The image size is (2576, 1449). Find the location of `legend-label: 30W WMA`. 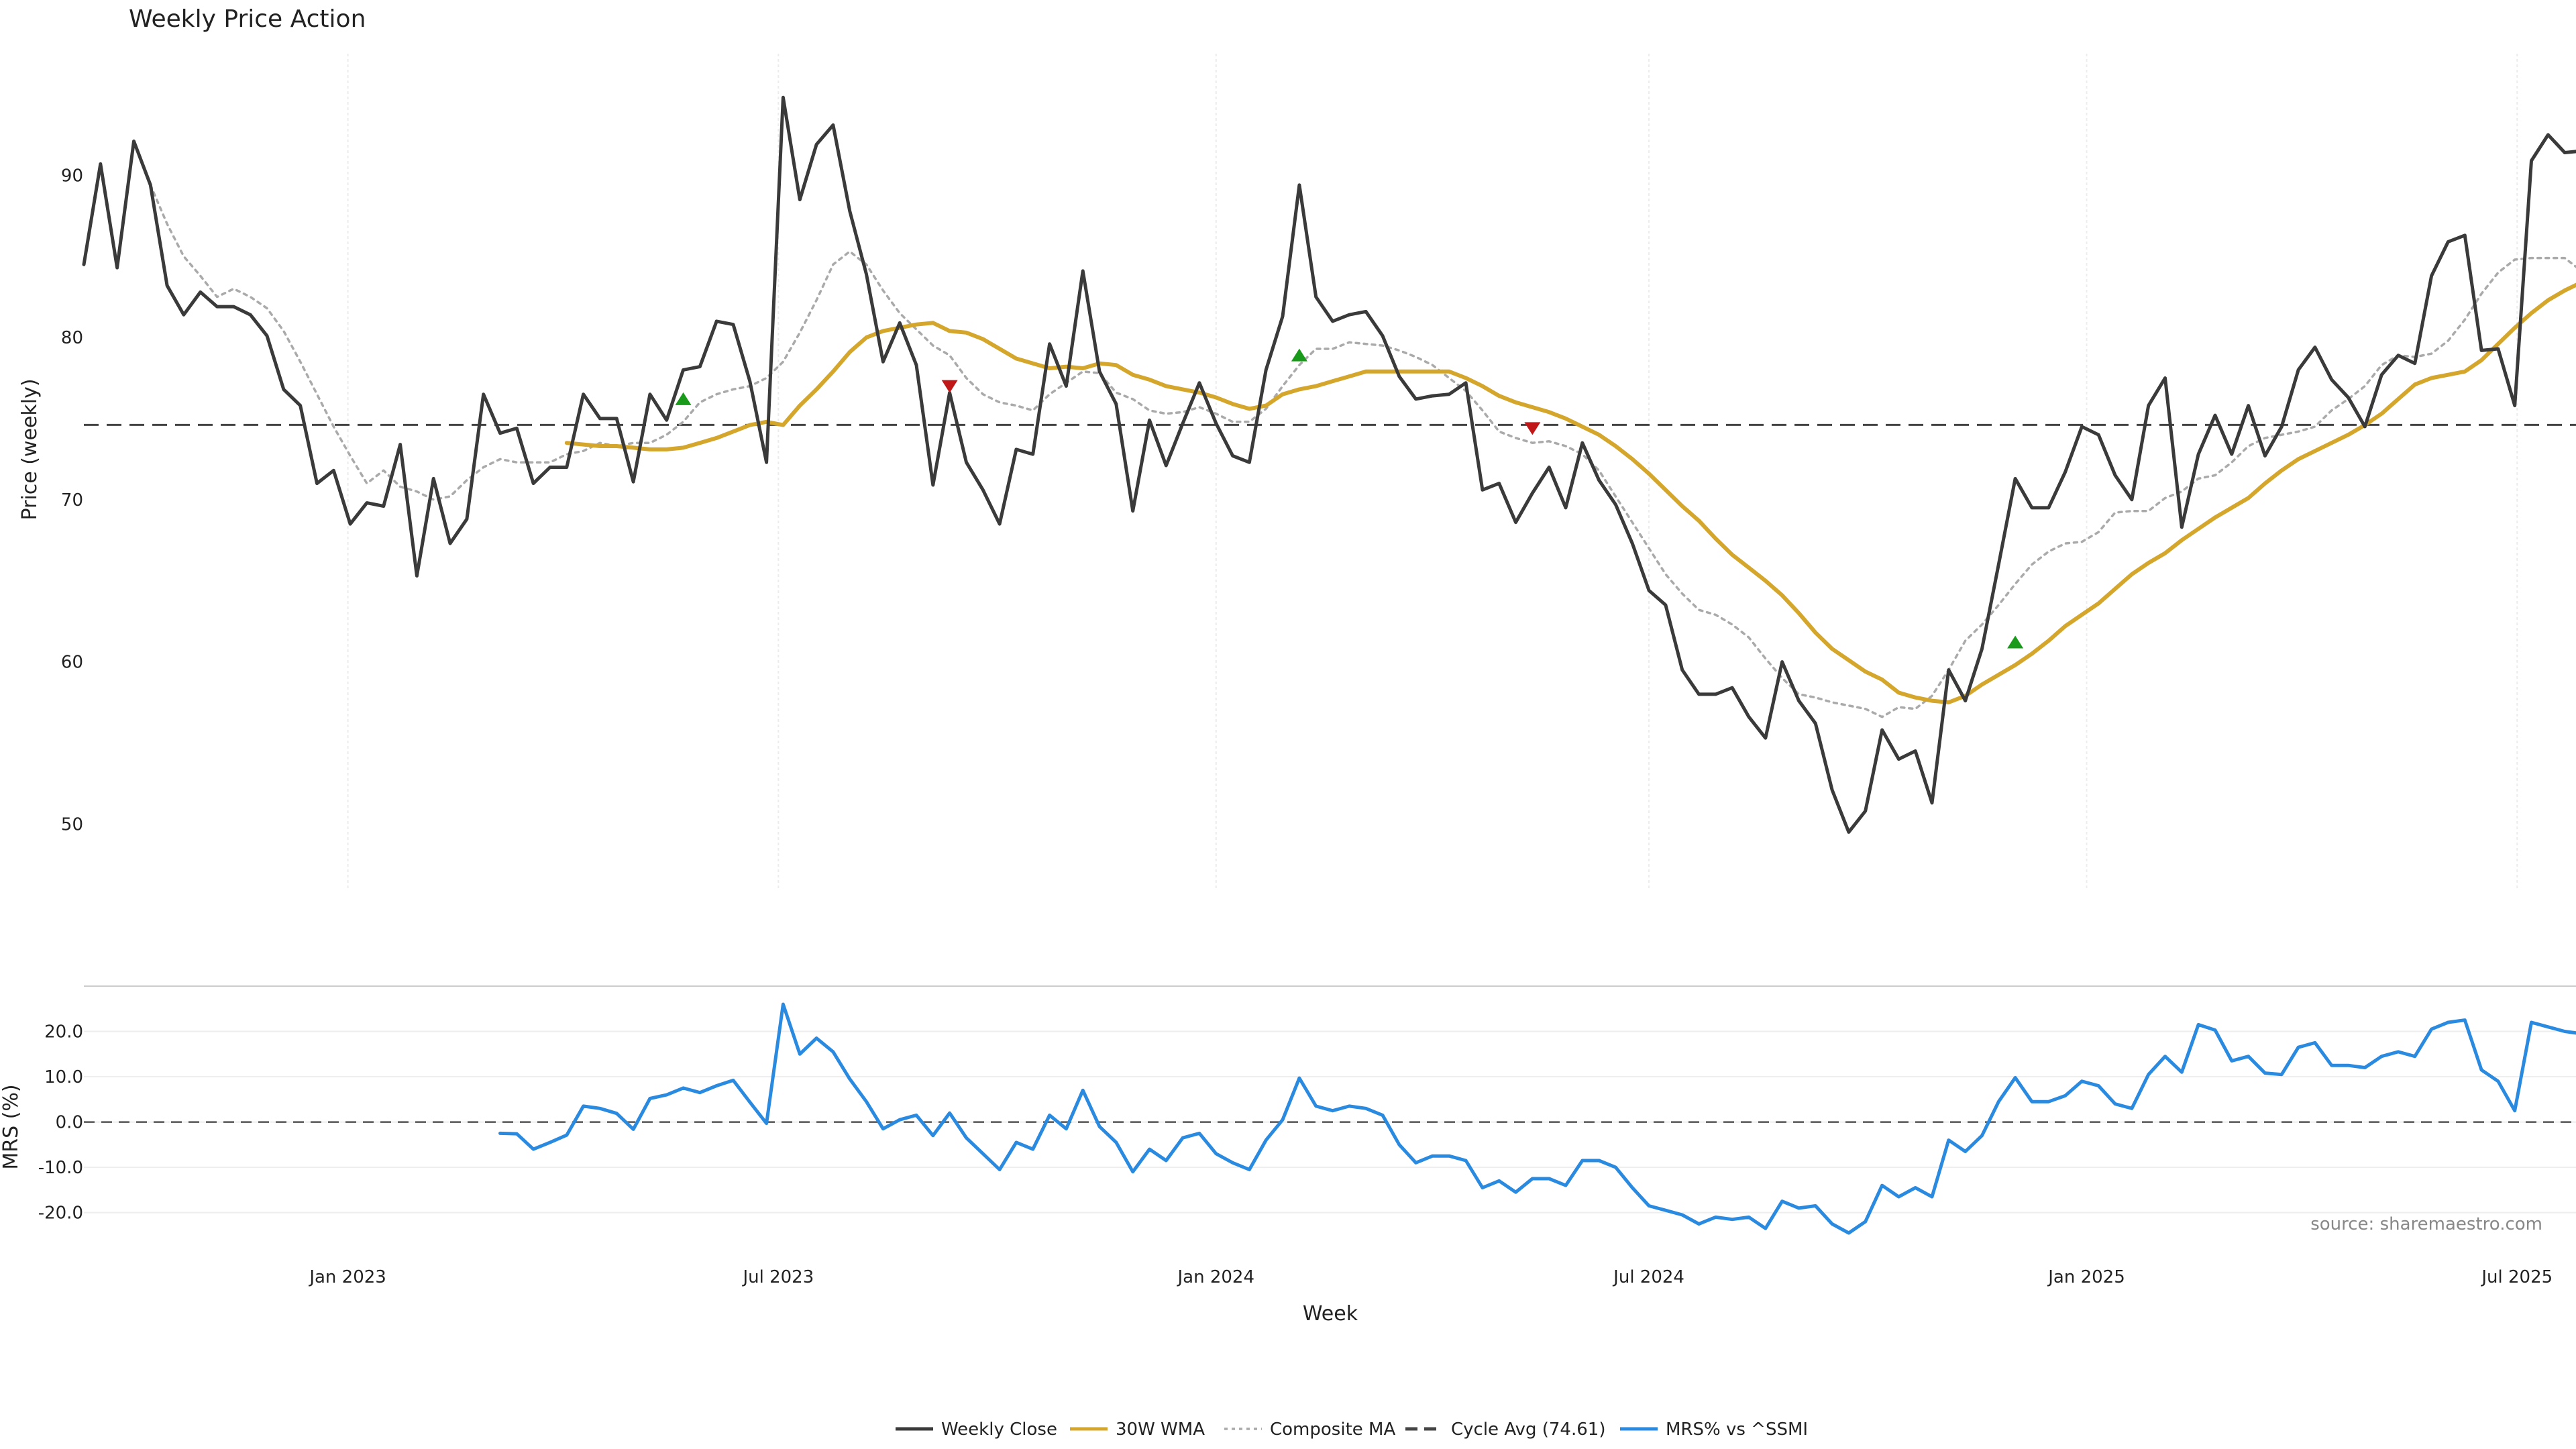

legend-label: 30W WMA is located at coordinates (1160, 1429).